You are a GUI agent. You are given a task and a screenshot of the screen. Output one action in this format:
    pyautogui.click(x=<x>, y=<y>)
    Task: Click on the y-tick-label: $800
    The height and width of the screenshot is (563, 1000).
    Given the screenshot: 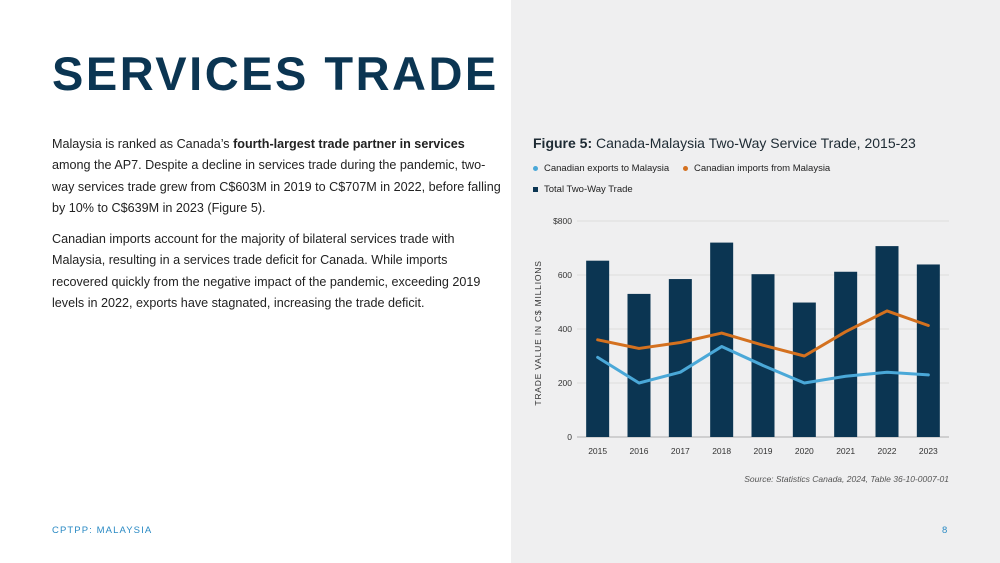 What is the action you would take?
    pyautogui.click(x=562, y=221)
    